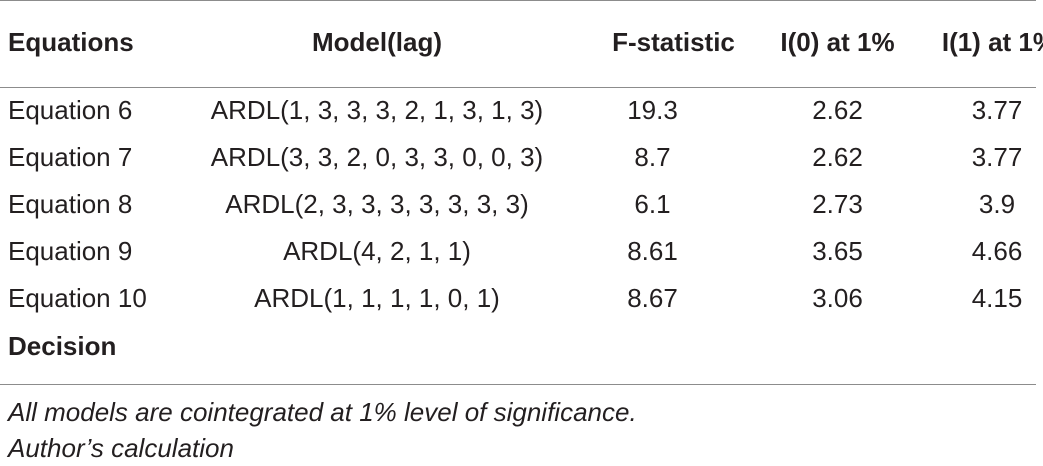 This screenshot has height=466, width=1043. Describe the element at coordinates (70, 251) in the screenshot. I see `equation-cell: Equation 9` at that location.